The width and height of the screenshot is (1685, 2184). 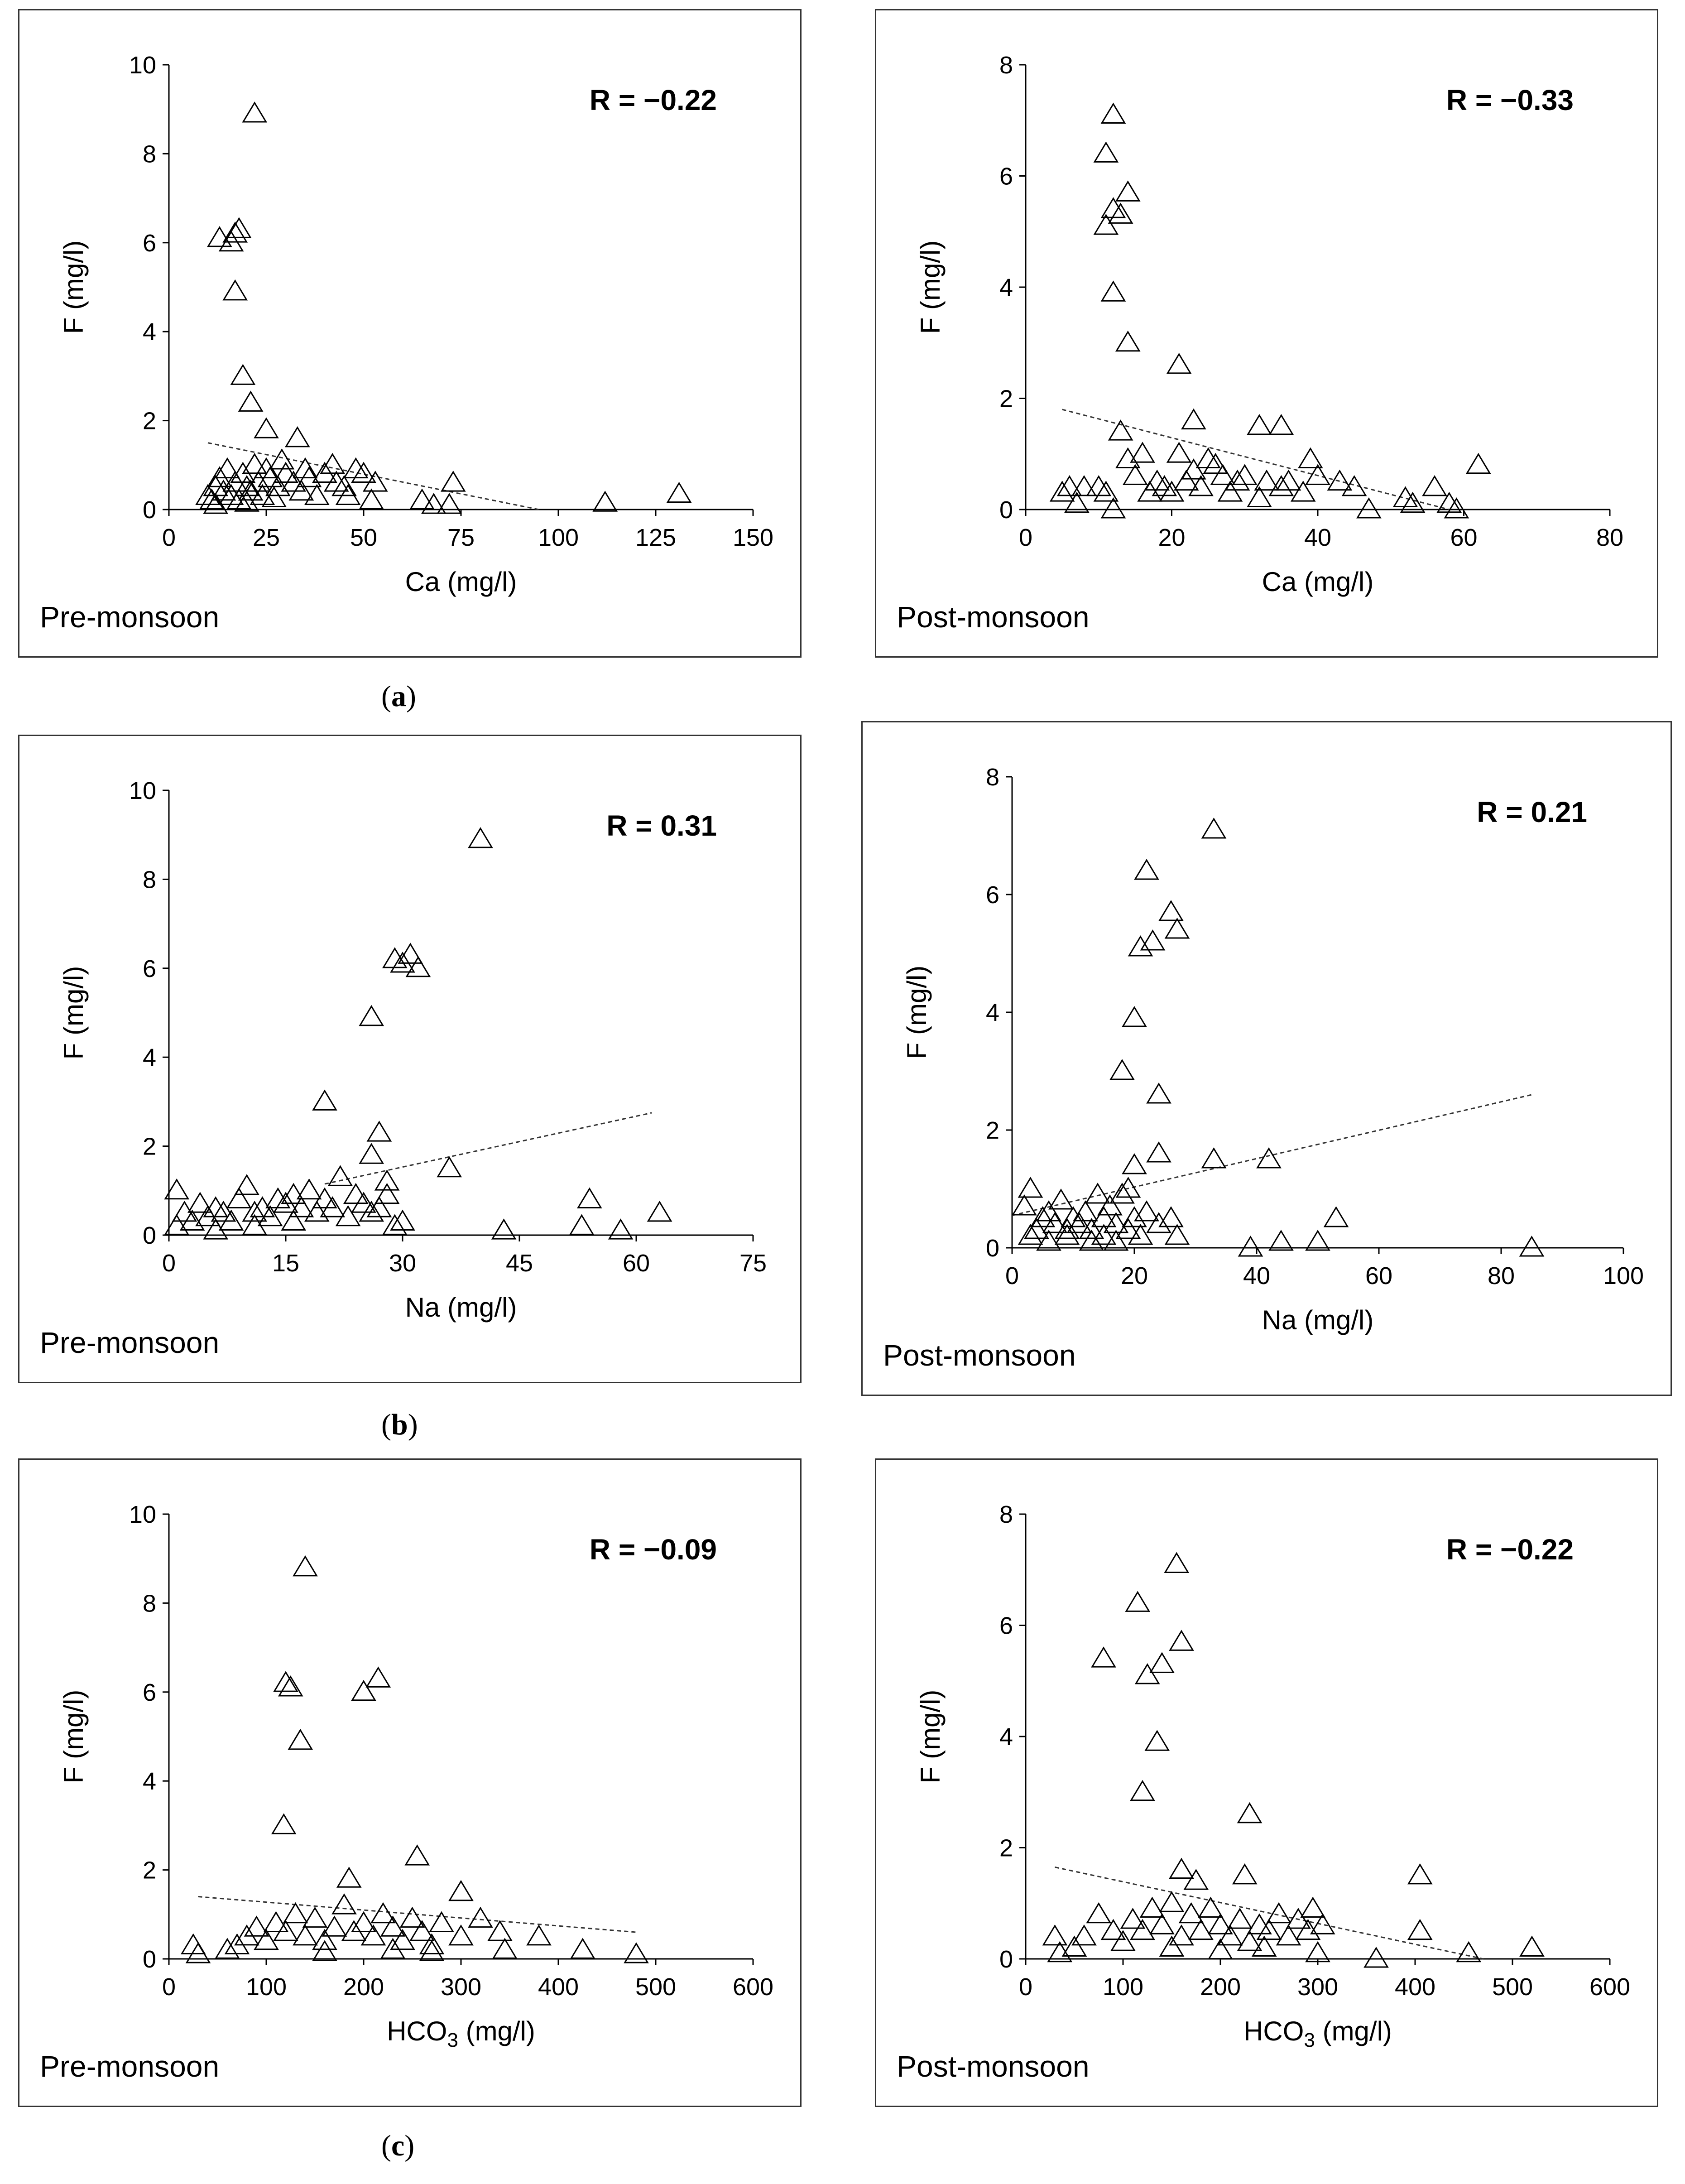 What do you see at coordinates (266, 537) in the screenshot?
I see `x-tick-label: 25` at bounding box center [266, 537].